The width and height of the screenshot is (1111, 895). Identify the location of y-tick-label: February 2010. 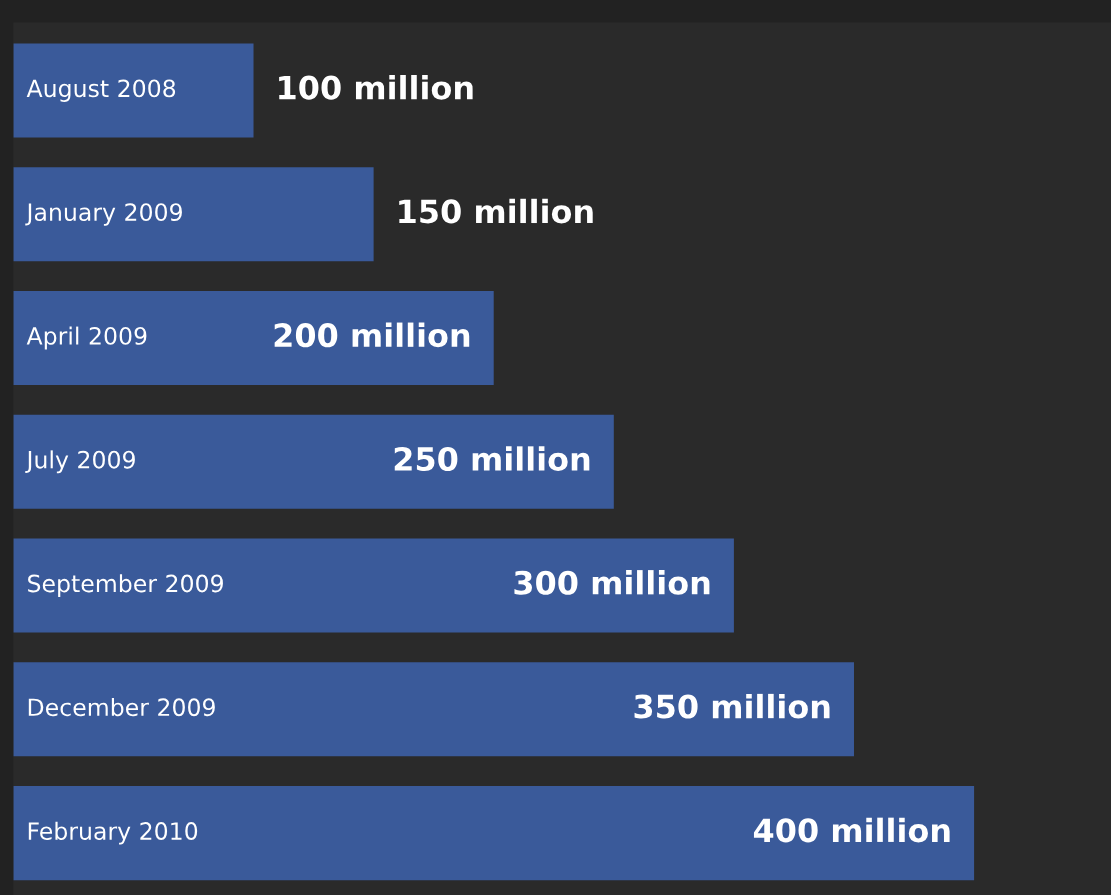
(113, 833).